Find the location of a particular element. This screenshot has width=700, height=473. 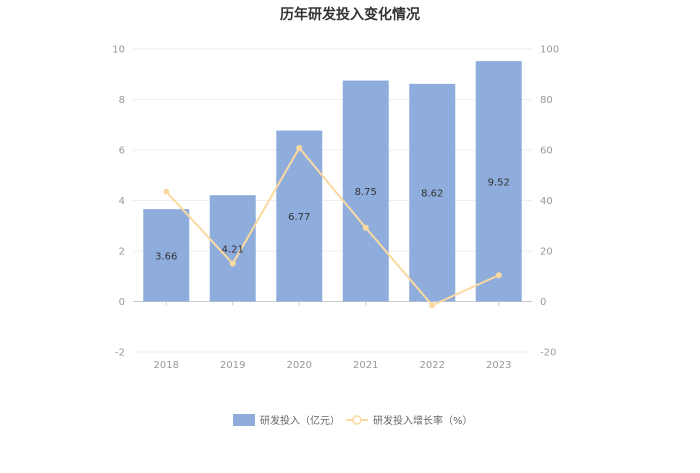

y-right-tick-label: 60 is located at coordinates (546, 151).